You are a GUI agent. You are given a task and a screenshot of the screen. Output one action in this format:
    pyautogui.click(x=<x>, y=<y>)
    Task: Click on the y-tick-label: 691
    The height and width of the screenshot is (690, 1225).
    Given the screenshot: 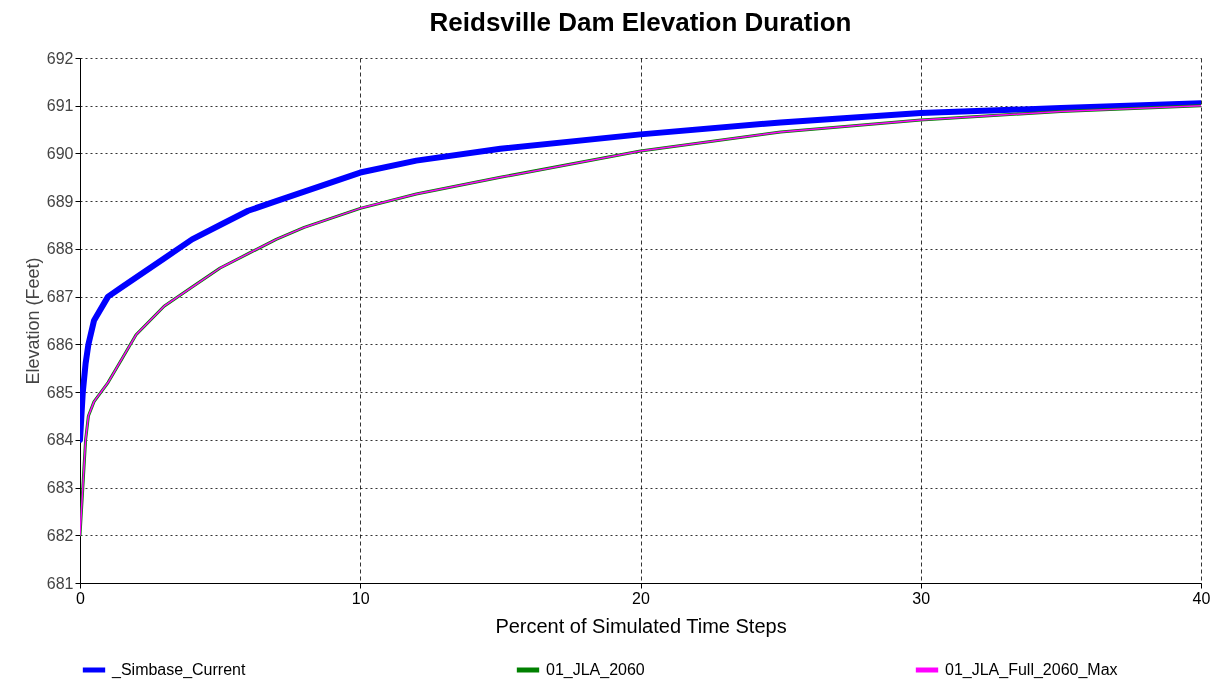 What is the action you would take?
    pyautogui.click(x=60, y=106)
    